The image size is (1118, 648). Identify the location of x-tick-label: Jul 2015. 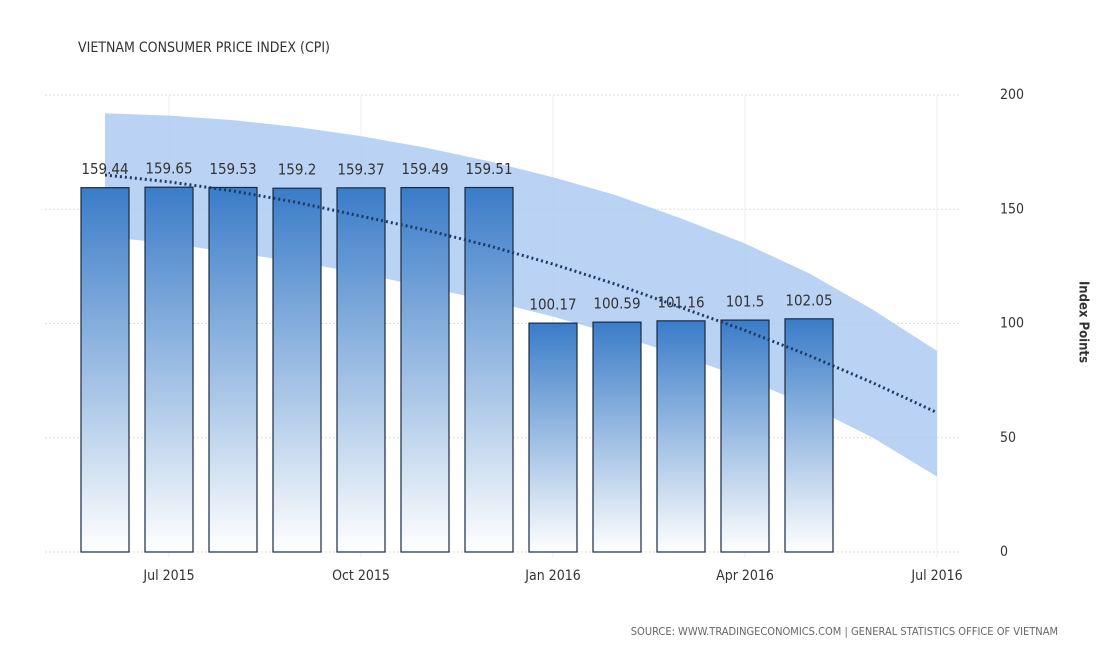
(168, 576).